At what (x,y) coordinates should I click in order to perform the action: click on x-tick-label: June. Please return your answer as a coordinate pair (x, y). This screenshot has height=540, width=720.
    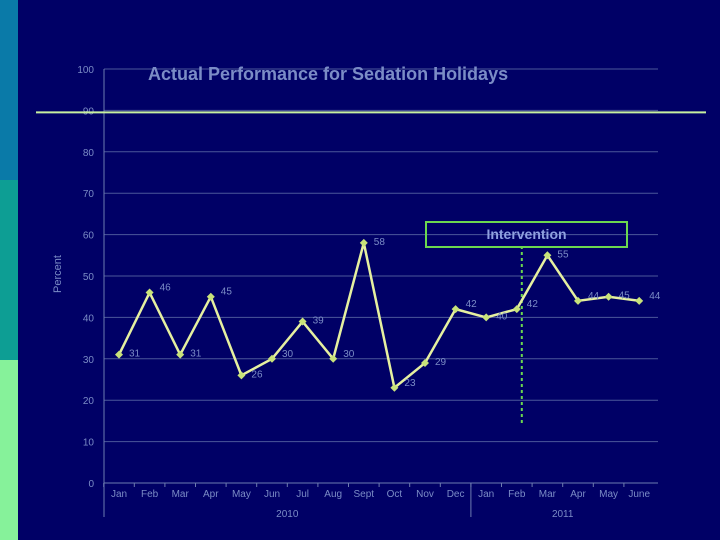
    Looking at the image, I should click on (639, 494).